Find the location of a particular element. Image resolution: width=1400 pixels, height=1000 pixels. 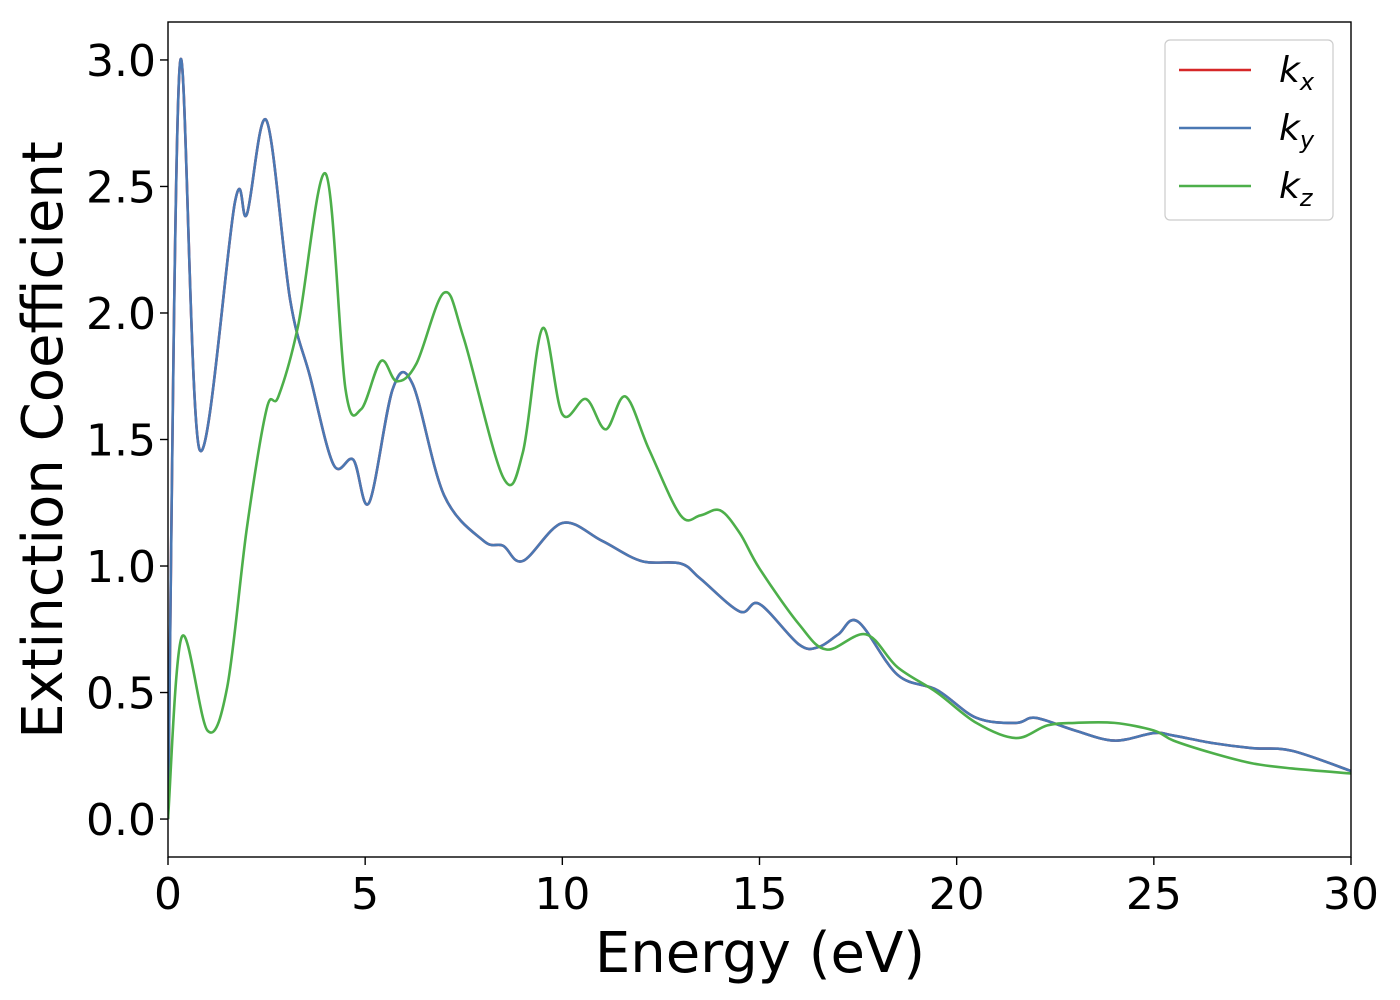

legend-label-subscript: z is located at coordinates (1306, 198).